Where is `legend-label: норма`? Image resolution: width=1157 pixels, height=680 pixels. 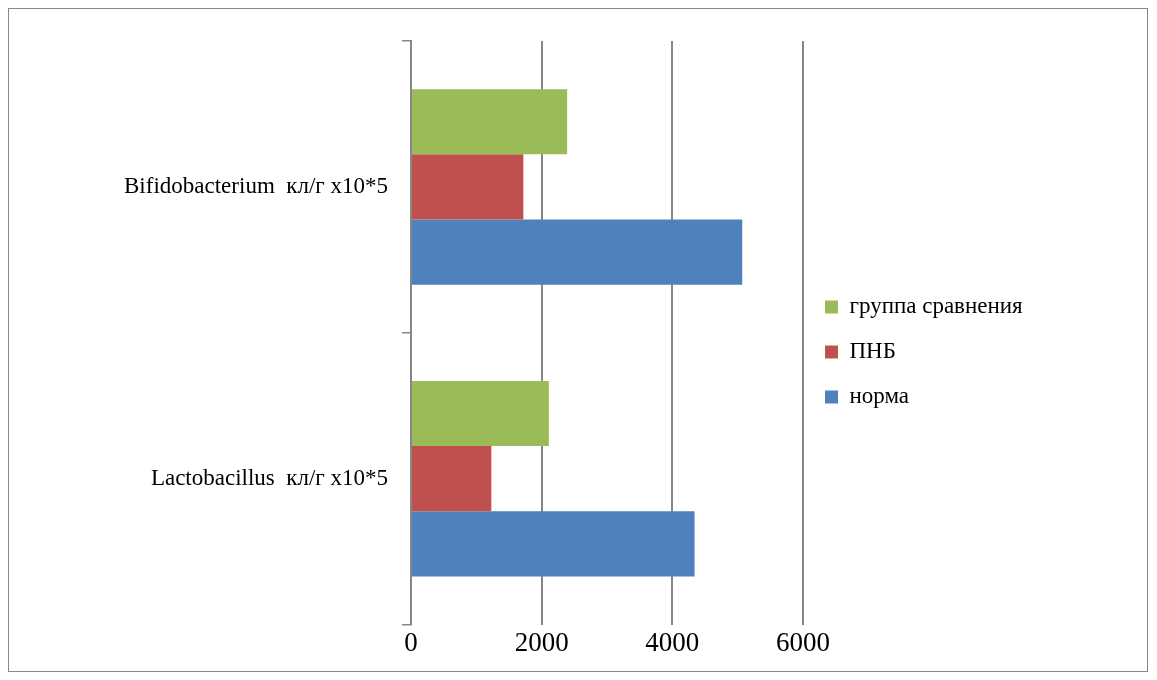 legend-label: норма is located at coordinates (879, 396).